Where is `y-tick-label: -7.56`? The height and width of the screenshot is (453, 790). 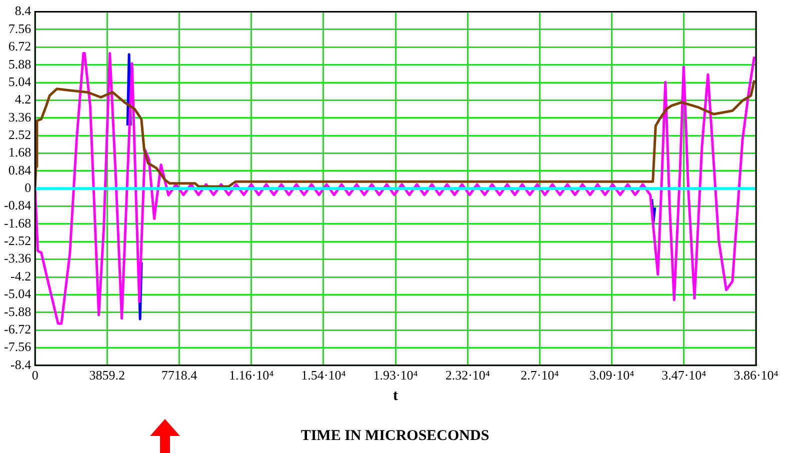
y-tick-label: -7.56 is located at coordinates (18, 346).